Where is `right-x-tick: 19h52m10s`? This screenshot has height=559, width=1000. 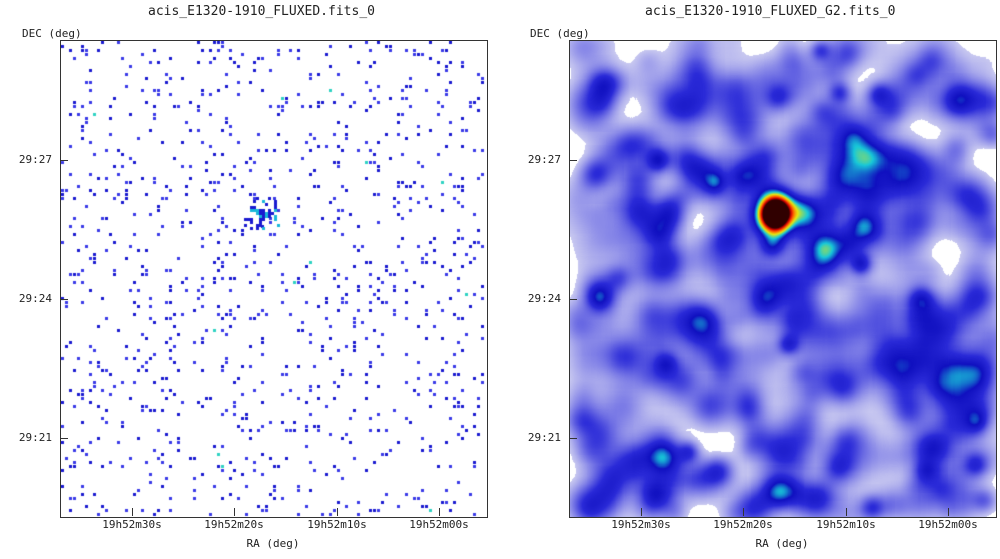
right-x-tick: 19h52m10s is located at coordinates (846, 524).